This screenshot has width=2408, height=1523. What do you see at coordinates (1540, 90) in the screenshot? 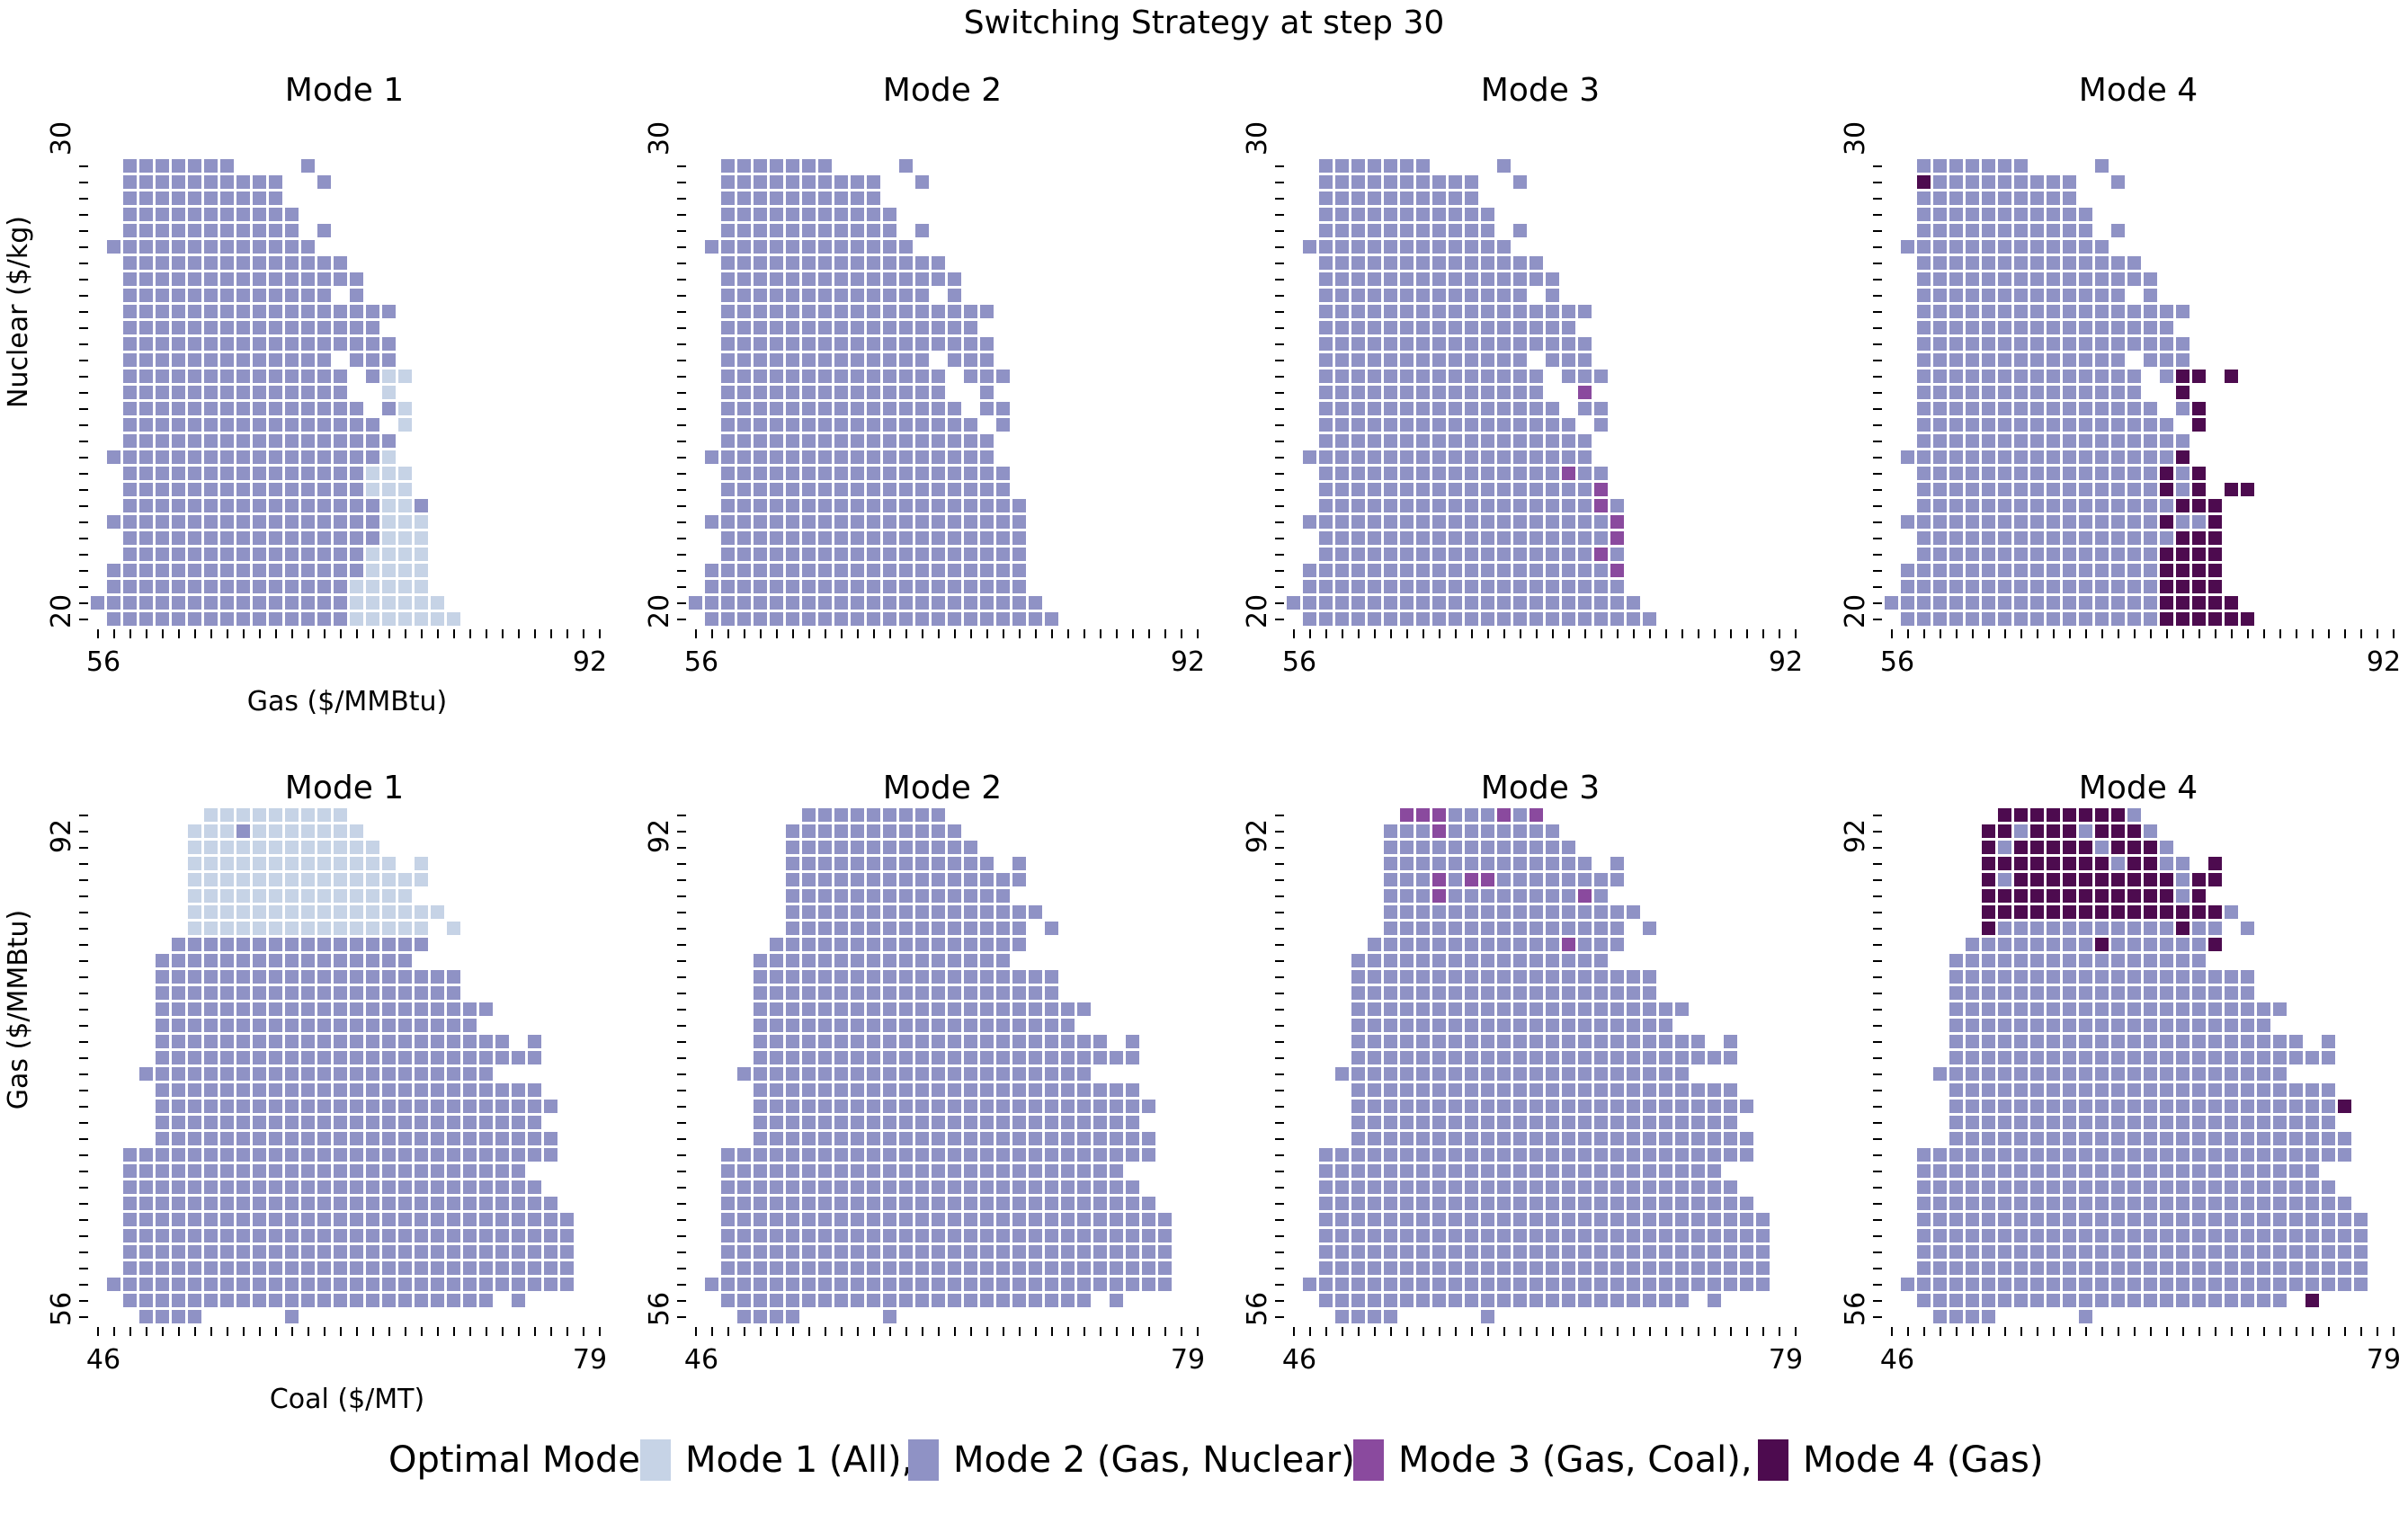
I see `panel-title: Mode 3` at bounding box center [1540, 90].